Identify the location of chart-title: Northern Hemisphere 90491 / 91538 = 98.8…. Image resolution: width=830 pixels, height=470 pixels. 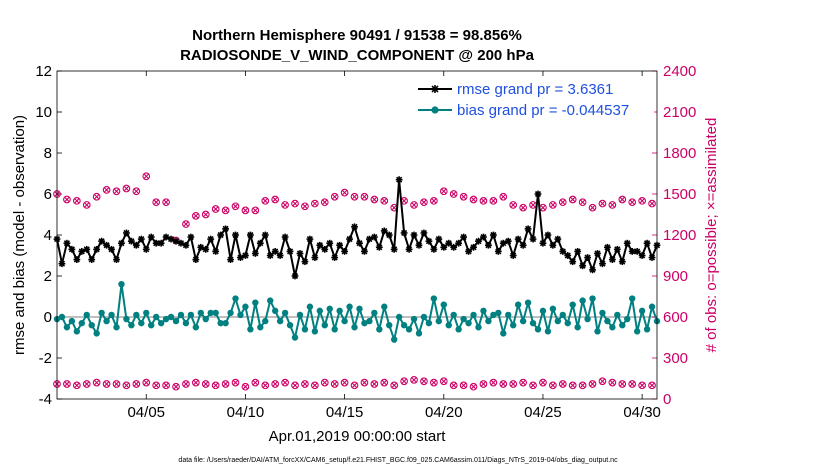
(357, 35).